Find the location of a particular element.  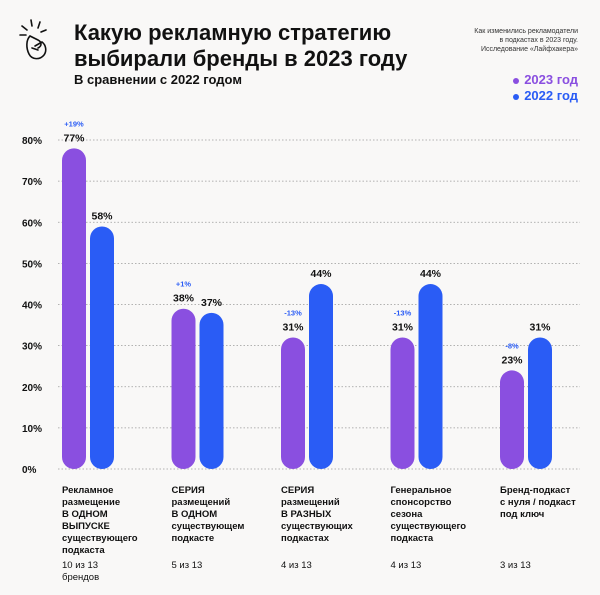

y-tick-label: 60% is located at coordinates (32, 223).